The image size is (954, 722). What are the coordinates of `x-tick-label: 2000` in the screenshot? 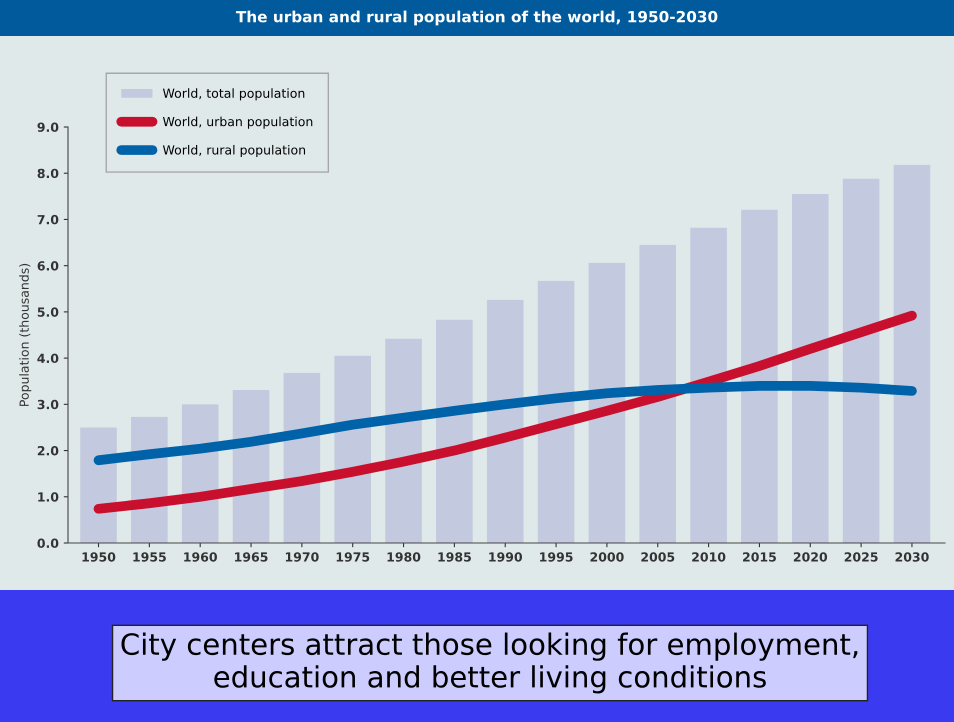 It's located at (607, 557).